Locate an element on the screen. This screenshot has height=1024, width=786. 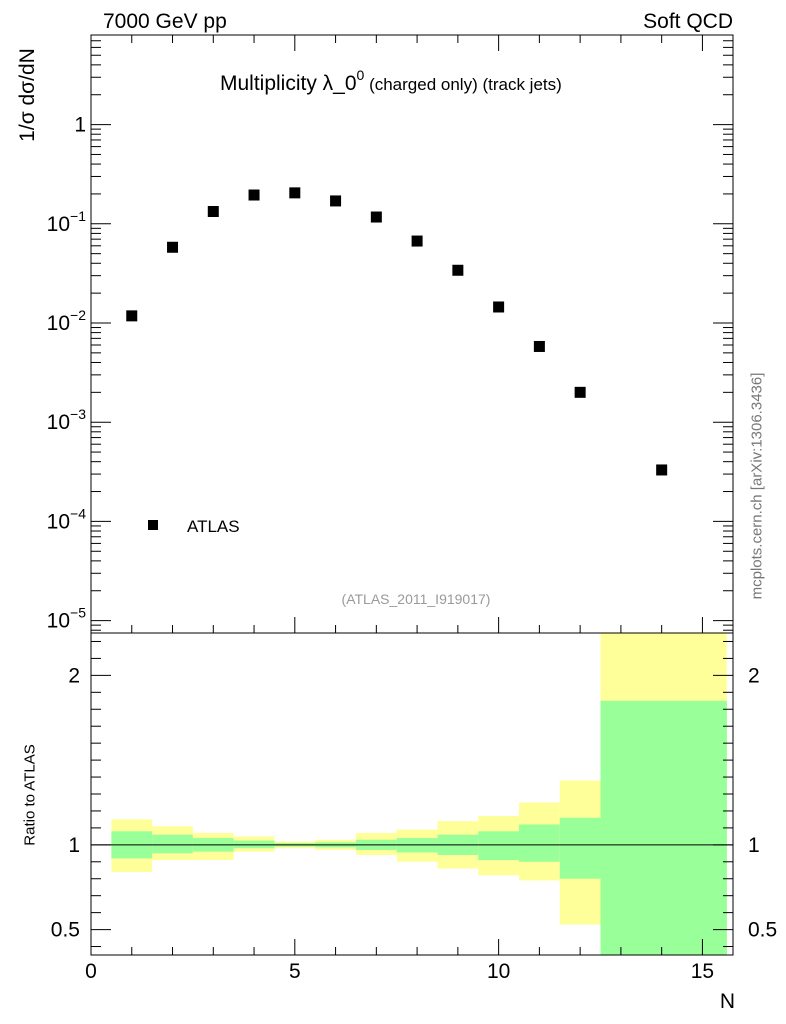
legend-marker is located at coordinates (153, 525).